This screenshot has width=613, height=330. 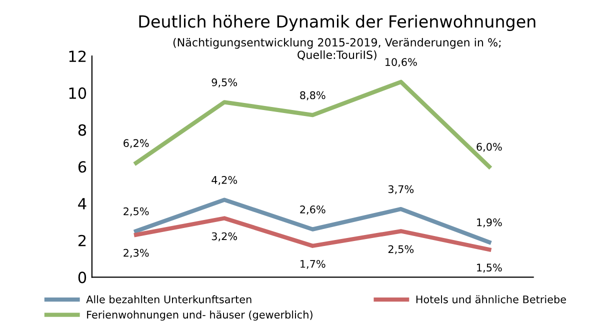 I want to click on y-tick-label: 0, so click(x=82, y=278).